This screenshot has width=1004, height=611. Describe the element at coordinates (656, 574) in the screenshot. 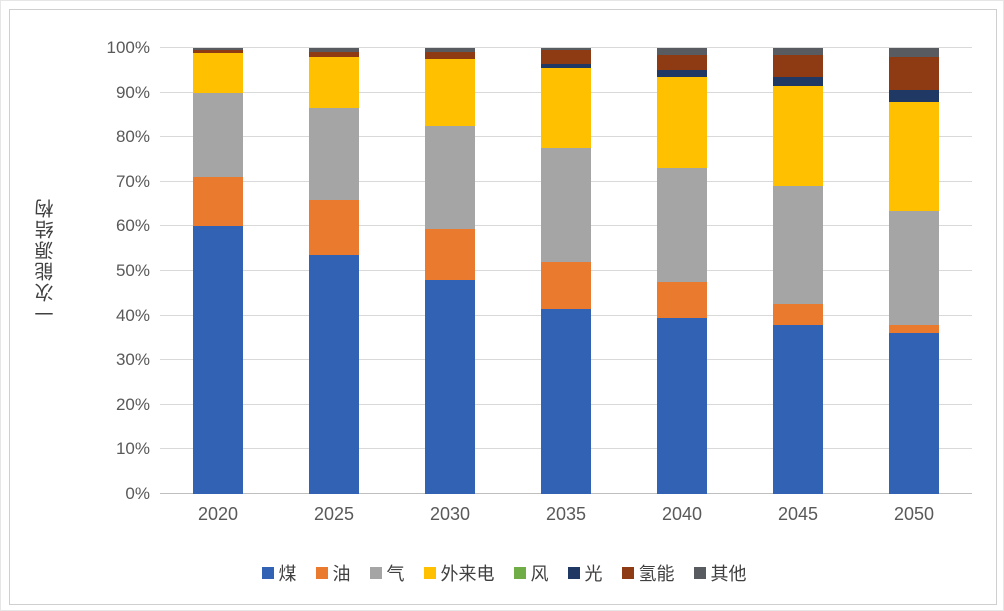

I see `legend-label-氢能: 氢能` at that location.